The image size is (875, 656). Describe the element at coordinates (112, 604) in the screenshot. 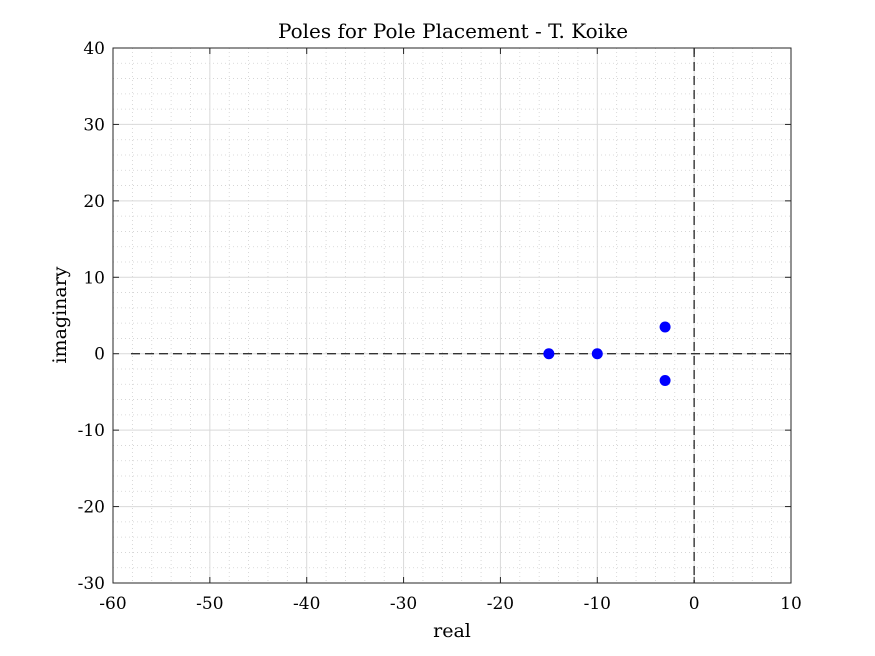

I see `x-tick-label: -60` at that location.